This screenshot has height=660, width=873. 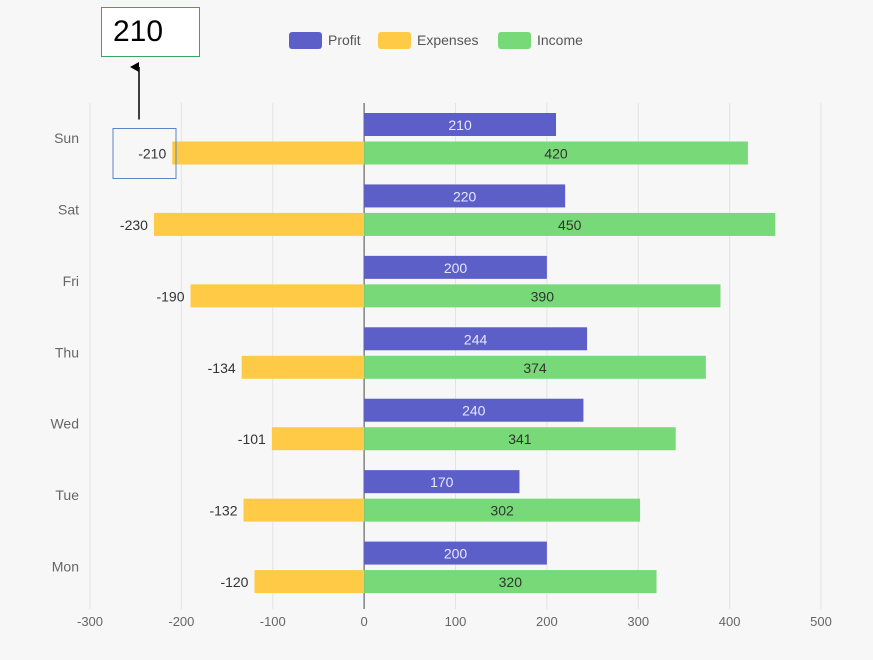 What do you see at coordinates (730, 621) in the screenshot?
I see `x-tick-label: 400` at bounding box center [730, 621].